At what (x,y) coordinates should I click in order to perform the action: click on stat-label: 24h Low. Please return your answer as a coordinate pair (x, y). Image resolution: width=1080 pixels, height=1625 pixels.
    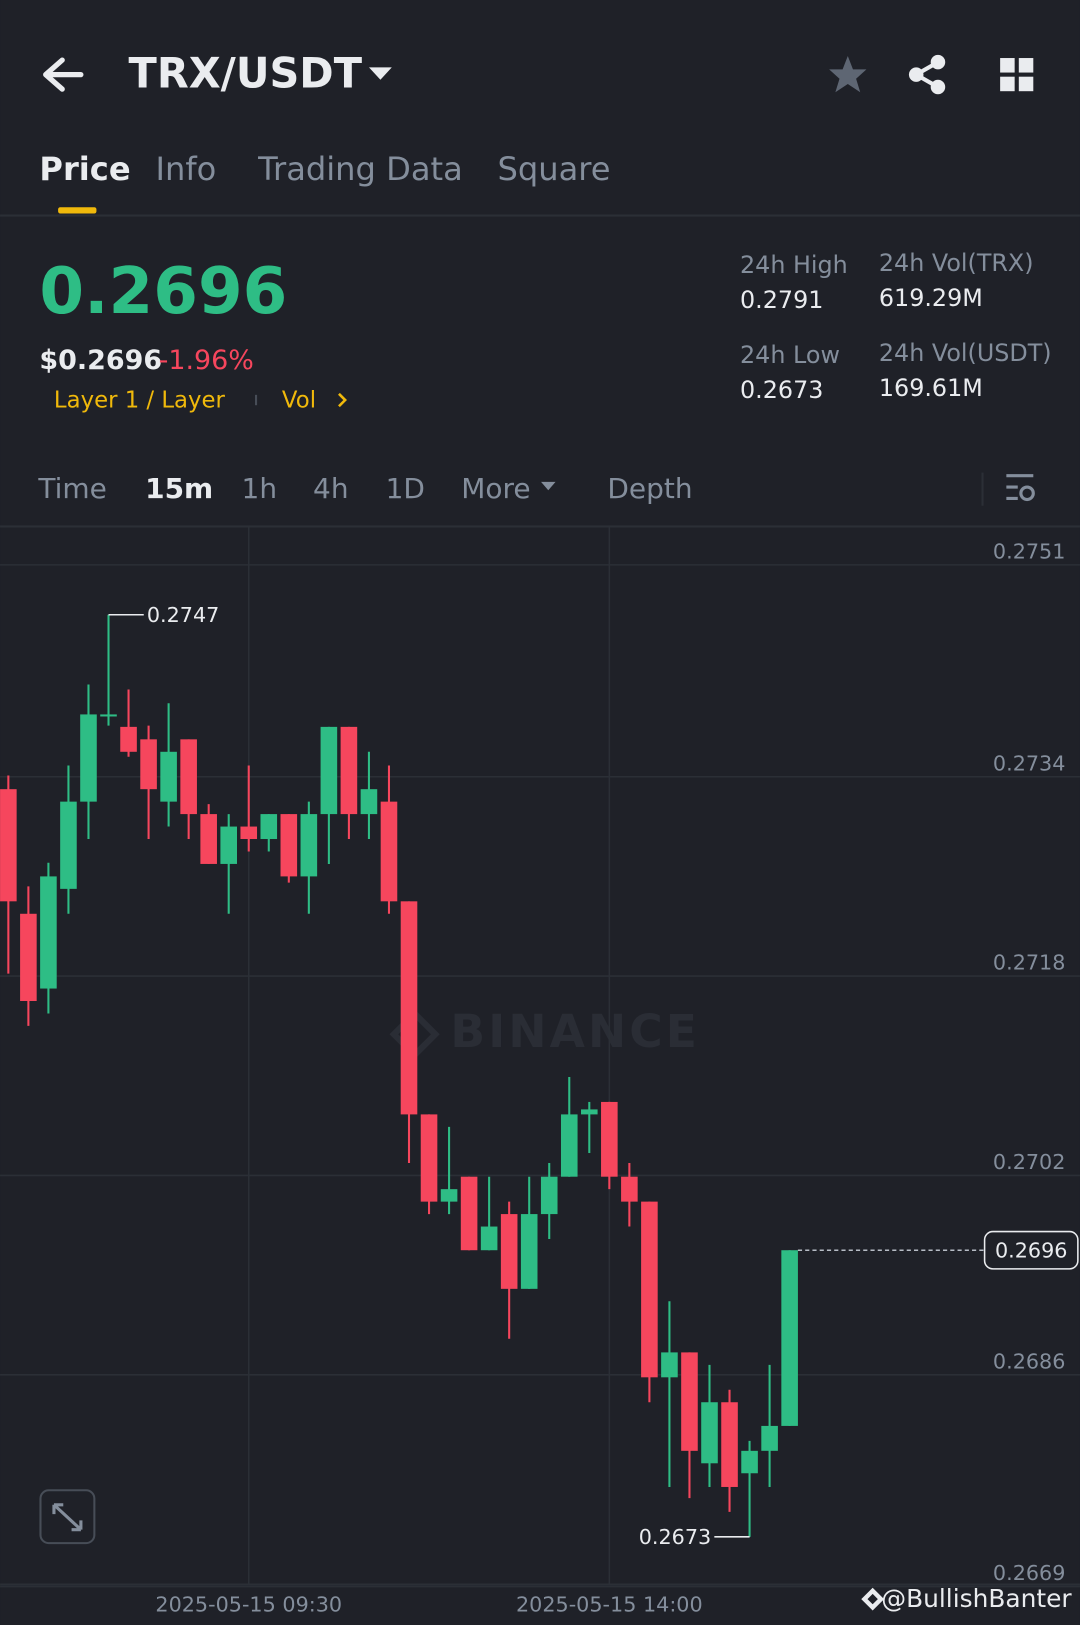
    Looking at the image, I should click on (790, 355).